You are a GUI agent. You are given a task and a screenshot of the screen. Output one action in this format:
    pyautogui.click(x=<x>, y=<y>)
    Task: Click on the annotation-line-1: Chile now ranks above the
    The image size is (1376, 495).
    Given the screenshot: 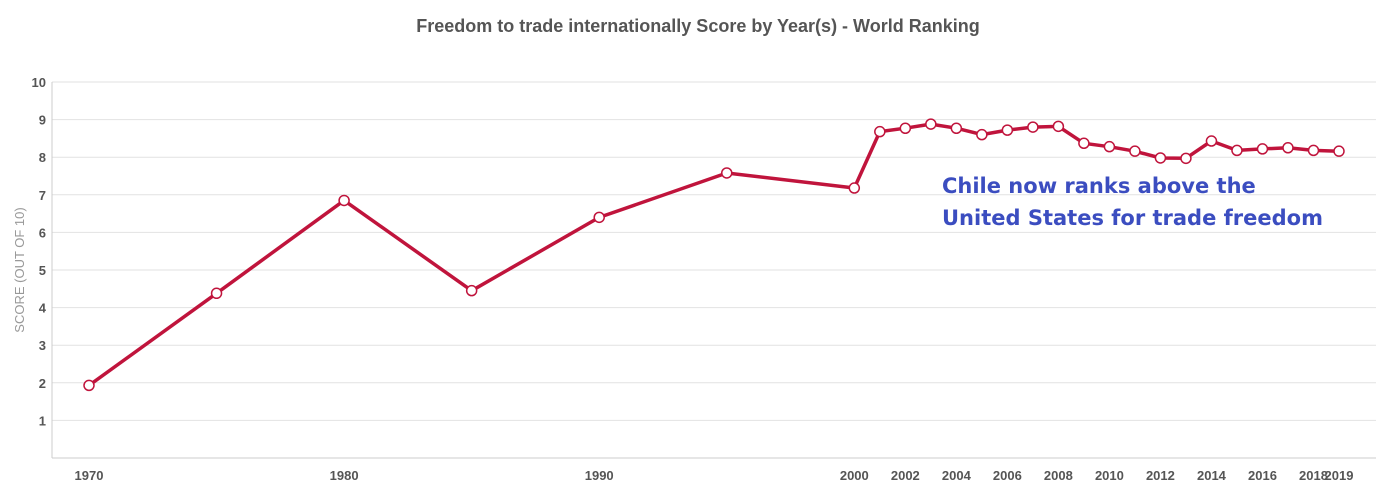 What is the action you would take?
    pyautogui.click(x=1099, y=186)
    